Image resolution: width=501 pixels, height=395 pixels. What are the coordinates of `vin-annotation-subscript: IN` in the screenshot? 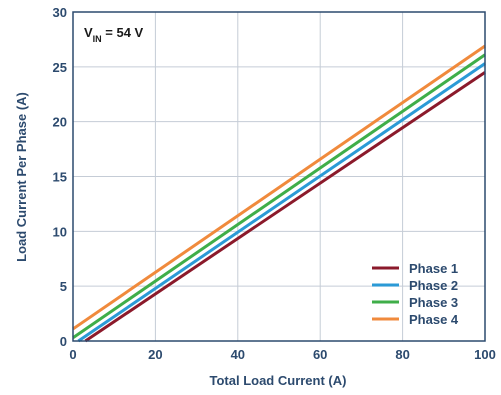 It's located at (97, 39).